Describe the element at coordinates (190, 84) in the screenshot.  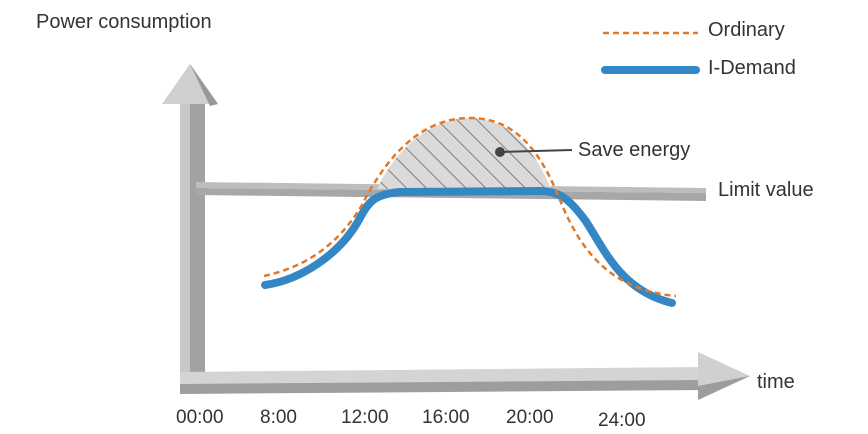
I see `y-axis-arrowhead` at that location.